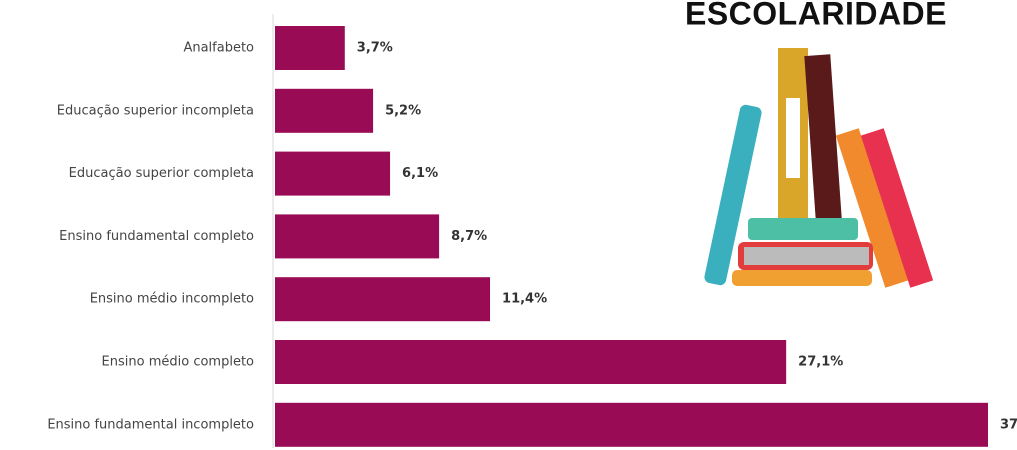  I want to click on category-label: Ensino médio incompleto, so click(172, 299).